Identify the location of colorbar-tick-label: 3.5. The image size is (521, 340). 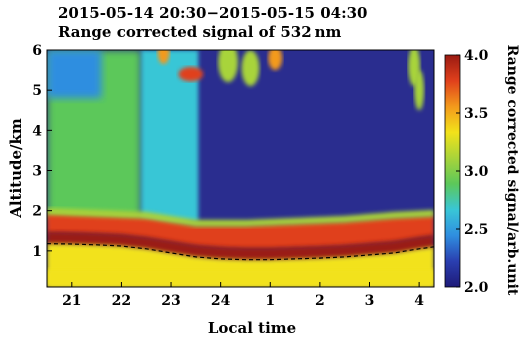
(476, 114).